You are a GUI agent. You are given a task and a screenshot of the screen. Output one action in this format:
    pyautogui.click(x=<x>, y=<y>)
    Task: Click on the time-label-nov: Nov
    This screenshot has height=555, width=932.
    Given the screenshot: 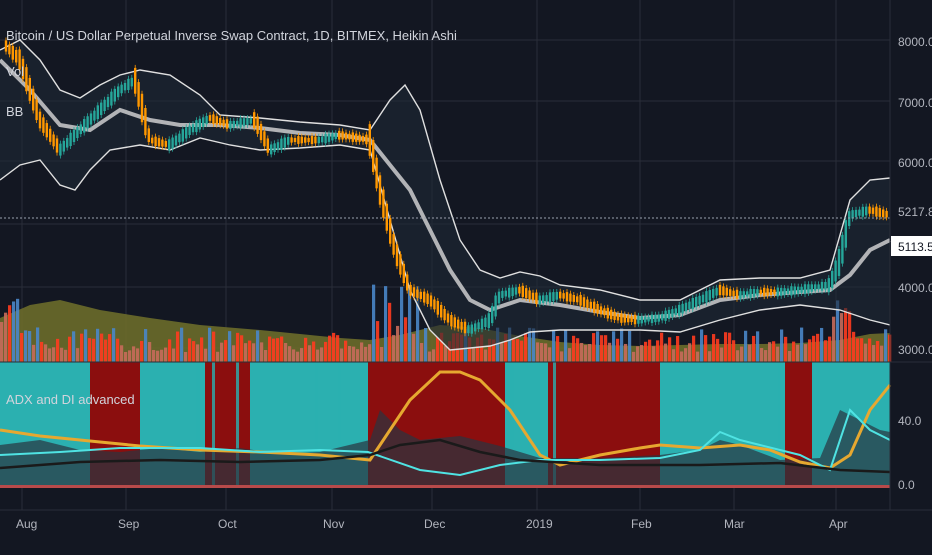 What is the action you would take?
    pyautogui.click(x=333, y=524)
    